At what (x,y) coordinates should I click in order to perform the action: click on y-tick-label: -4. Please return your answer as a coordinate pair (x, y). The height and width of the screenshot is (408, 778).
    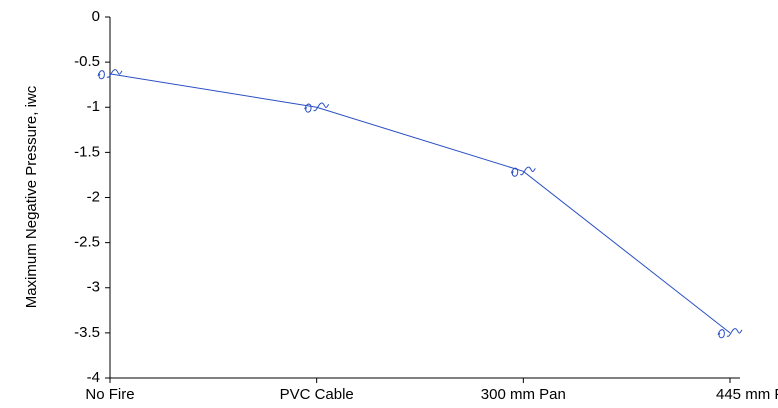
    Looking at the image, I should click on (93, 377).